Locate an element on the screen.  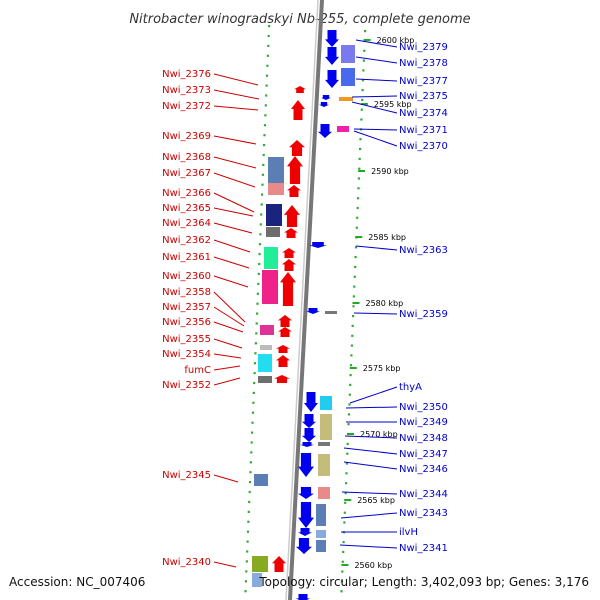
left-gene-label: Nwi_2373 is located at coordinates (186, 90).